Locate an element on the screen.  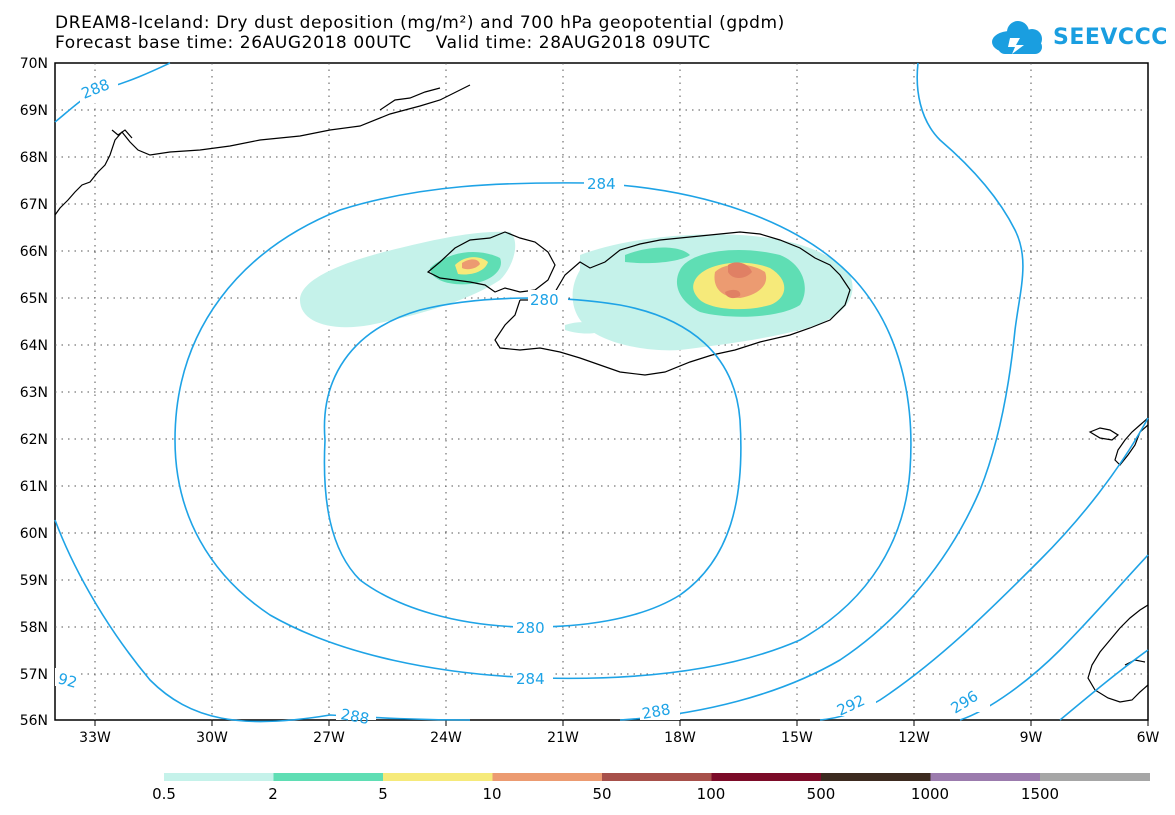
longitude-labels: 33W 30W 27W 24W 21W 18W 15W 12W 9W 6W is located at coordinates (619, 738).